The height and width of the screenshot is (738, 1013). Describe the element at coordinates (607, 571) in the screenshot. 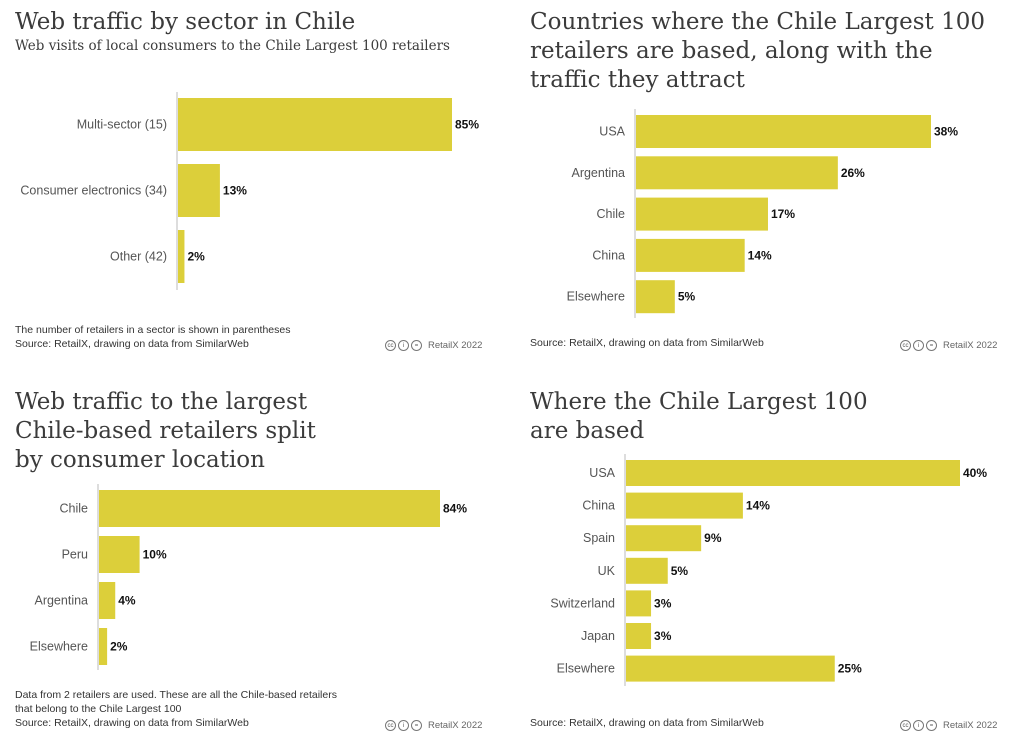

I see `category-label: UK` at that location.